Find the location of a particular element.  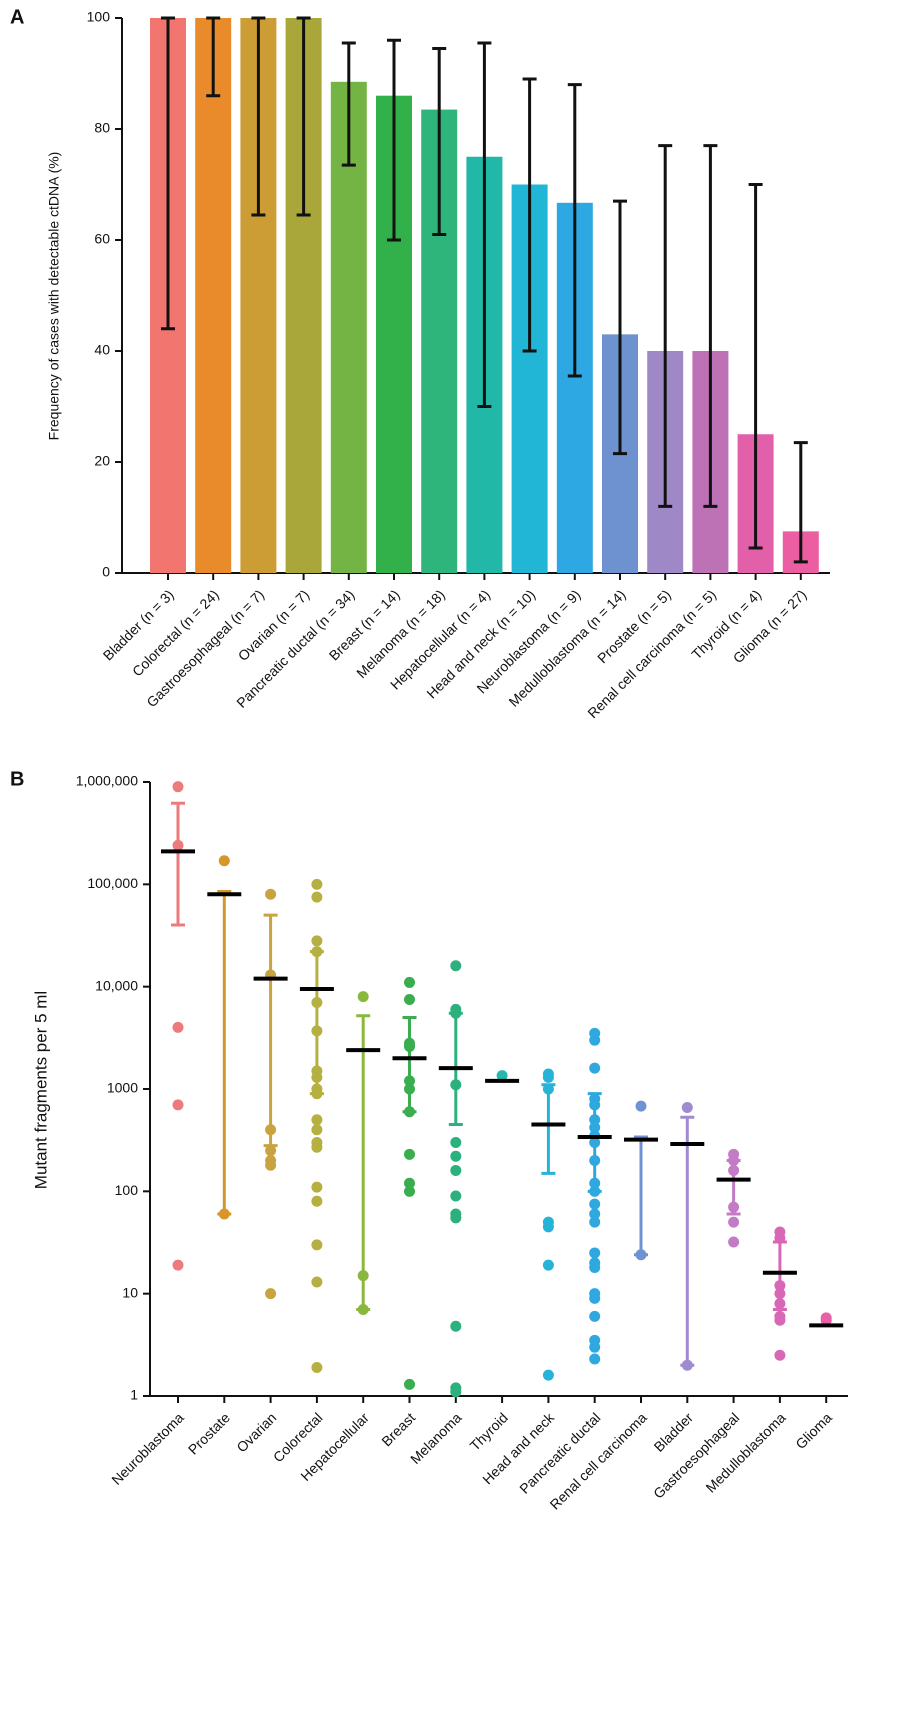

x-tick-label: Prostate is located at coordinates (209, 1433).